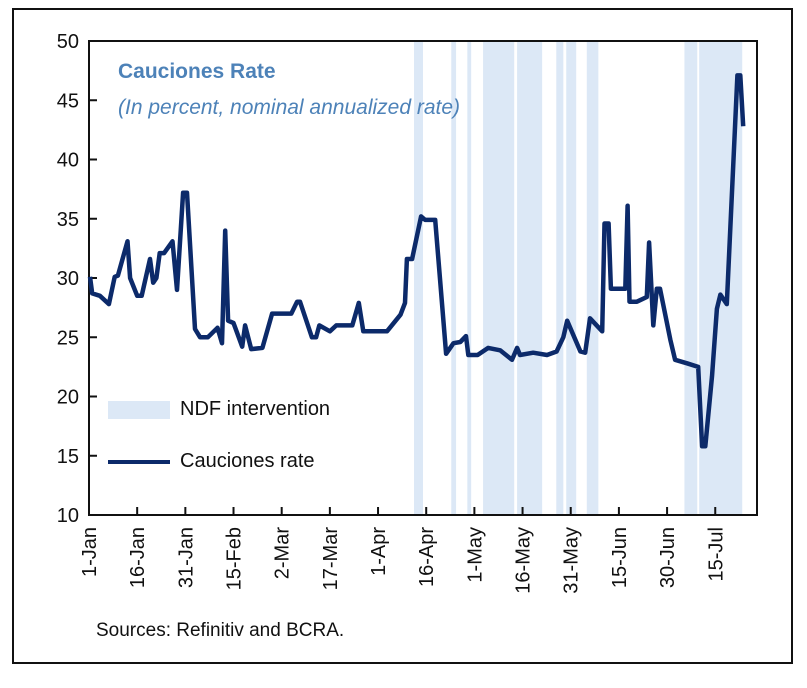  What do you see at coordinates (139, 410) in the screenshot?
I see `legend-swatch-ndf` at bounding box center [139, 410].